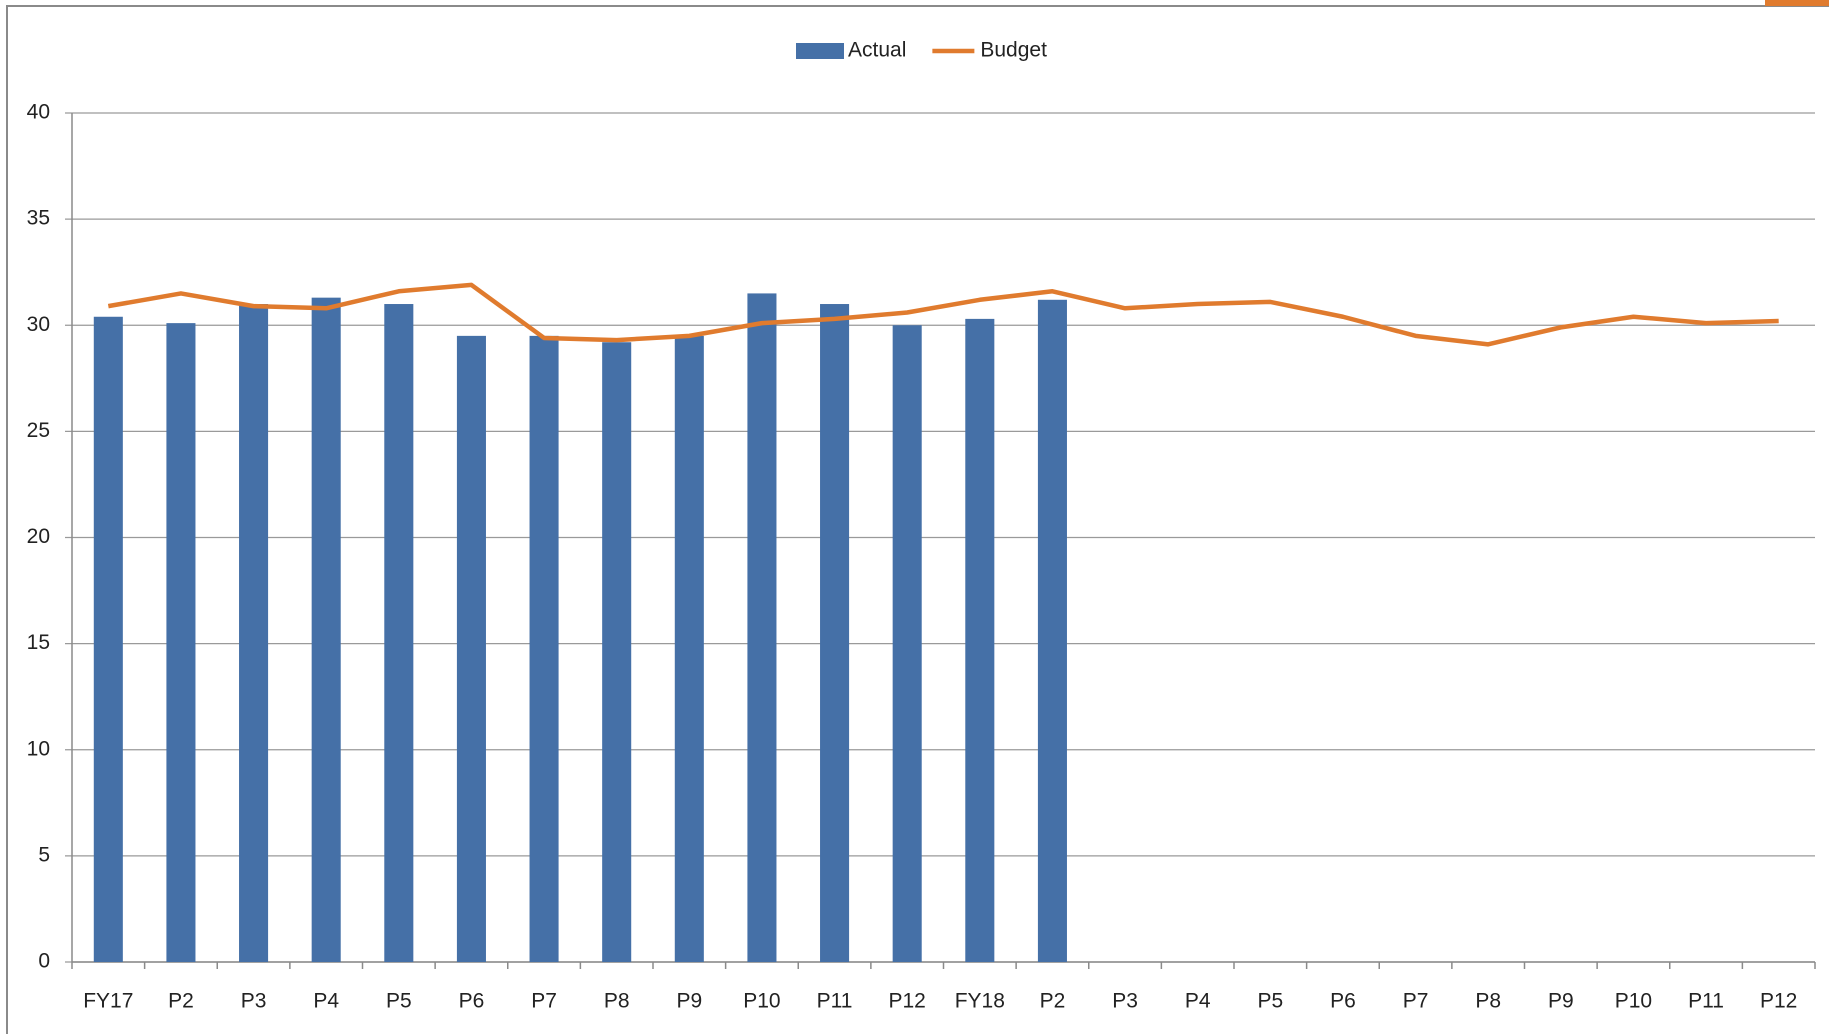 The height and width of the screenshot is (1034, 1829). Describe the element at coordinates (38, 748) in the screenshot. I see `y-tick-label: 10` at that location.